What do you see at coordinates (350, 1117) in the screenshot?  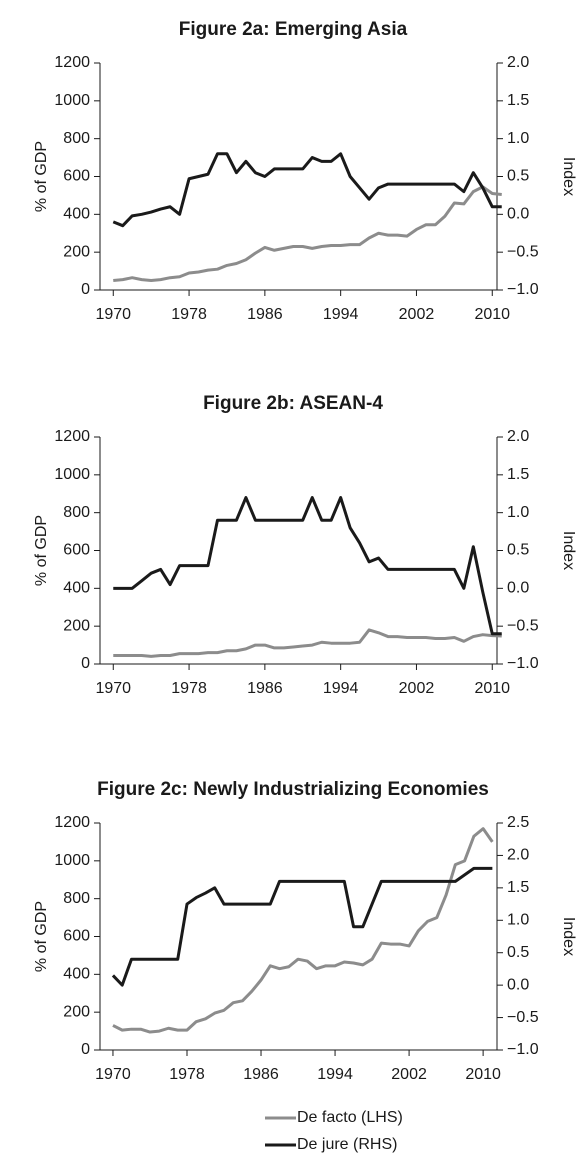 I see `legend-label: De facto (LHS)` at bounding box center [350, 1117].